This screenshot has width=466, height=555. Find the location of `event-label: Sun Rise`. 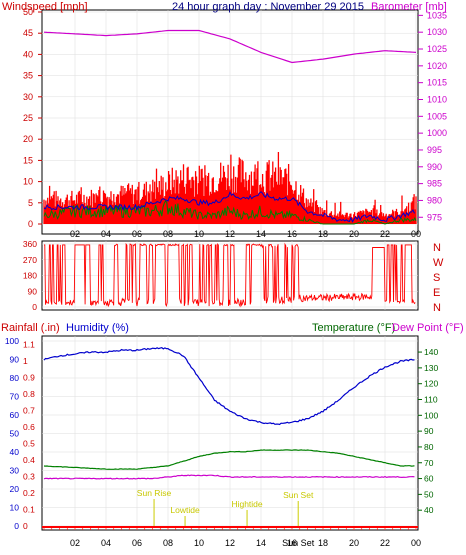

event-label: Sun Rise is located at coordinates (154, 493).